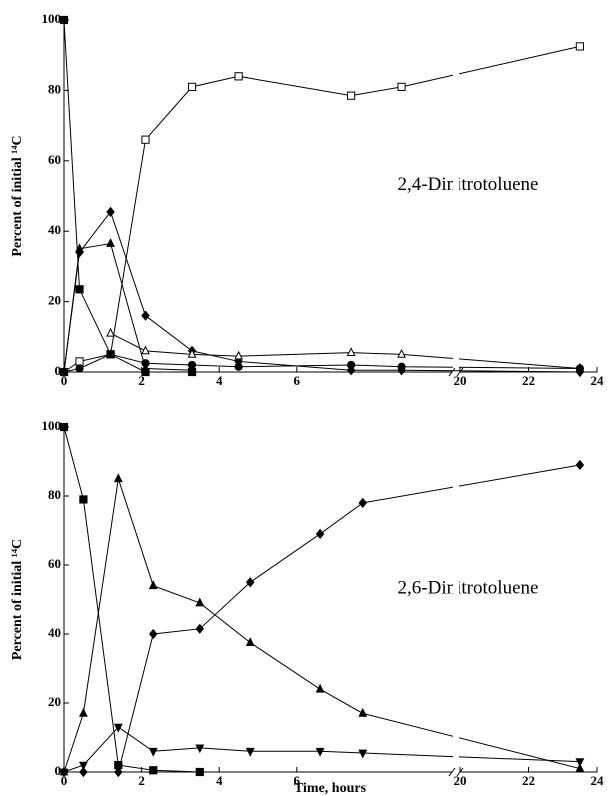  Describe the element at coordinates (330, 788) in the screenshot. I see `x-axis-label: Time, hours` at that location.